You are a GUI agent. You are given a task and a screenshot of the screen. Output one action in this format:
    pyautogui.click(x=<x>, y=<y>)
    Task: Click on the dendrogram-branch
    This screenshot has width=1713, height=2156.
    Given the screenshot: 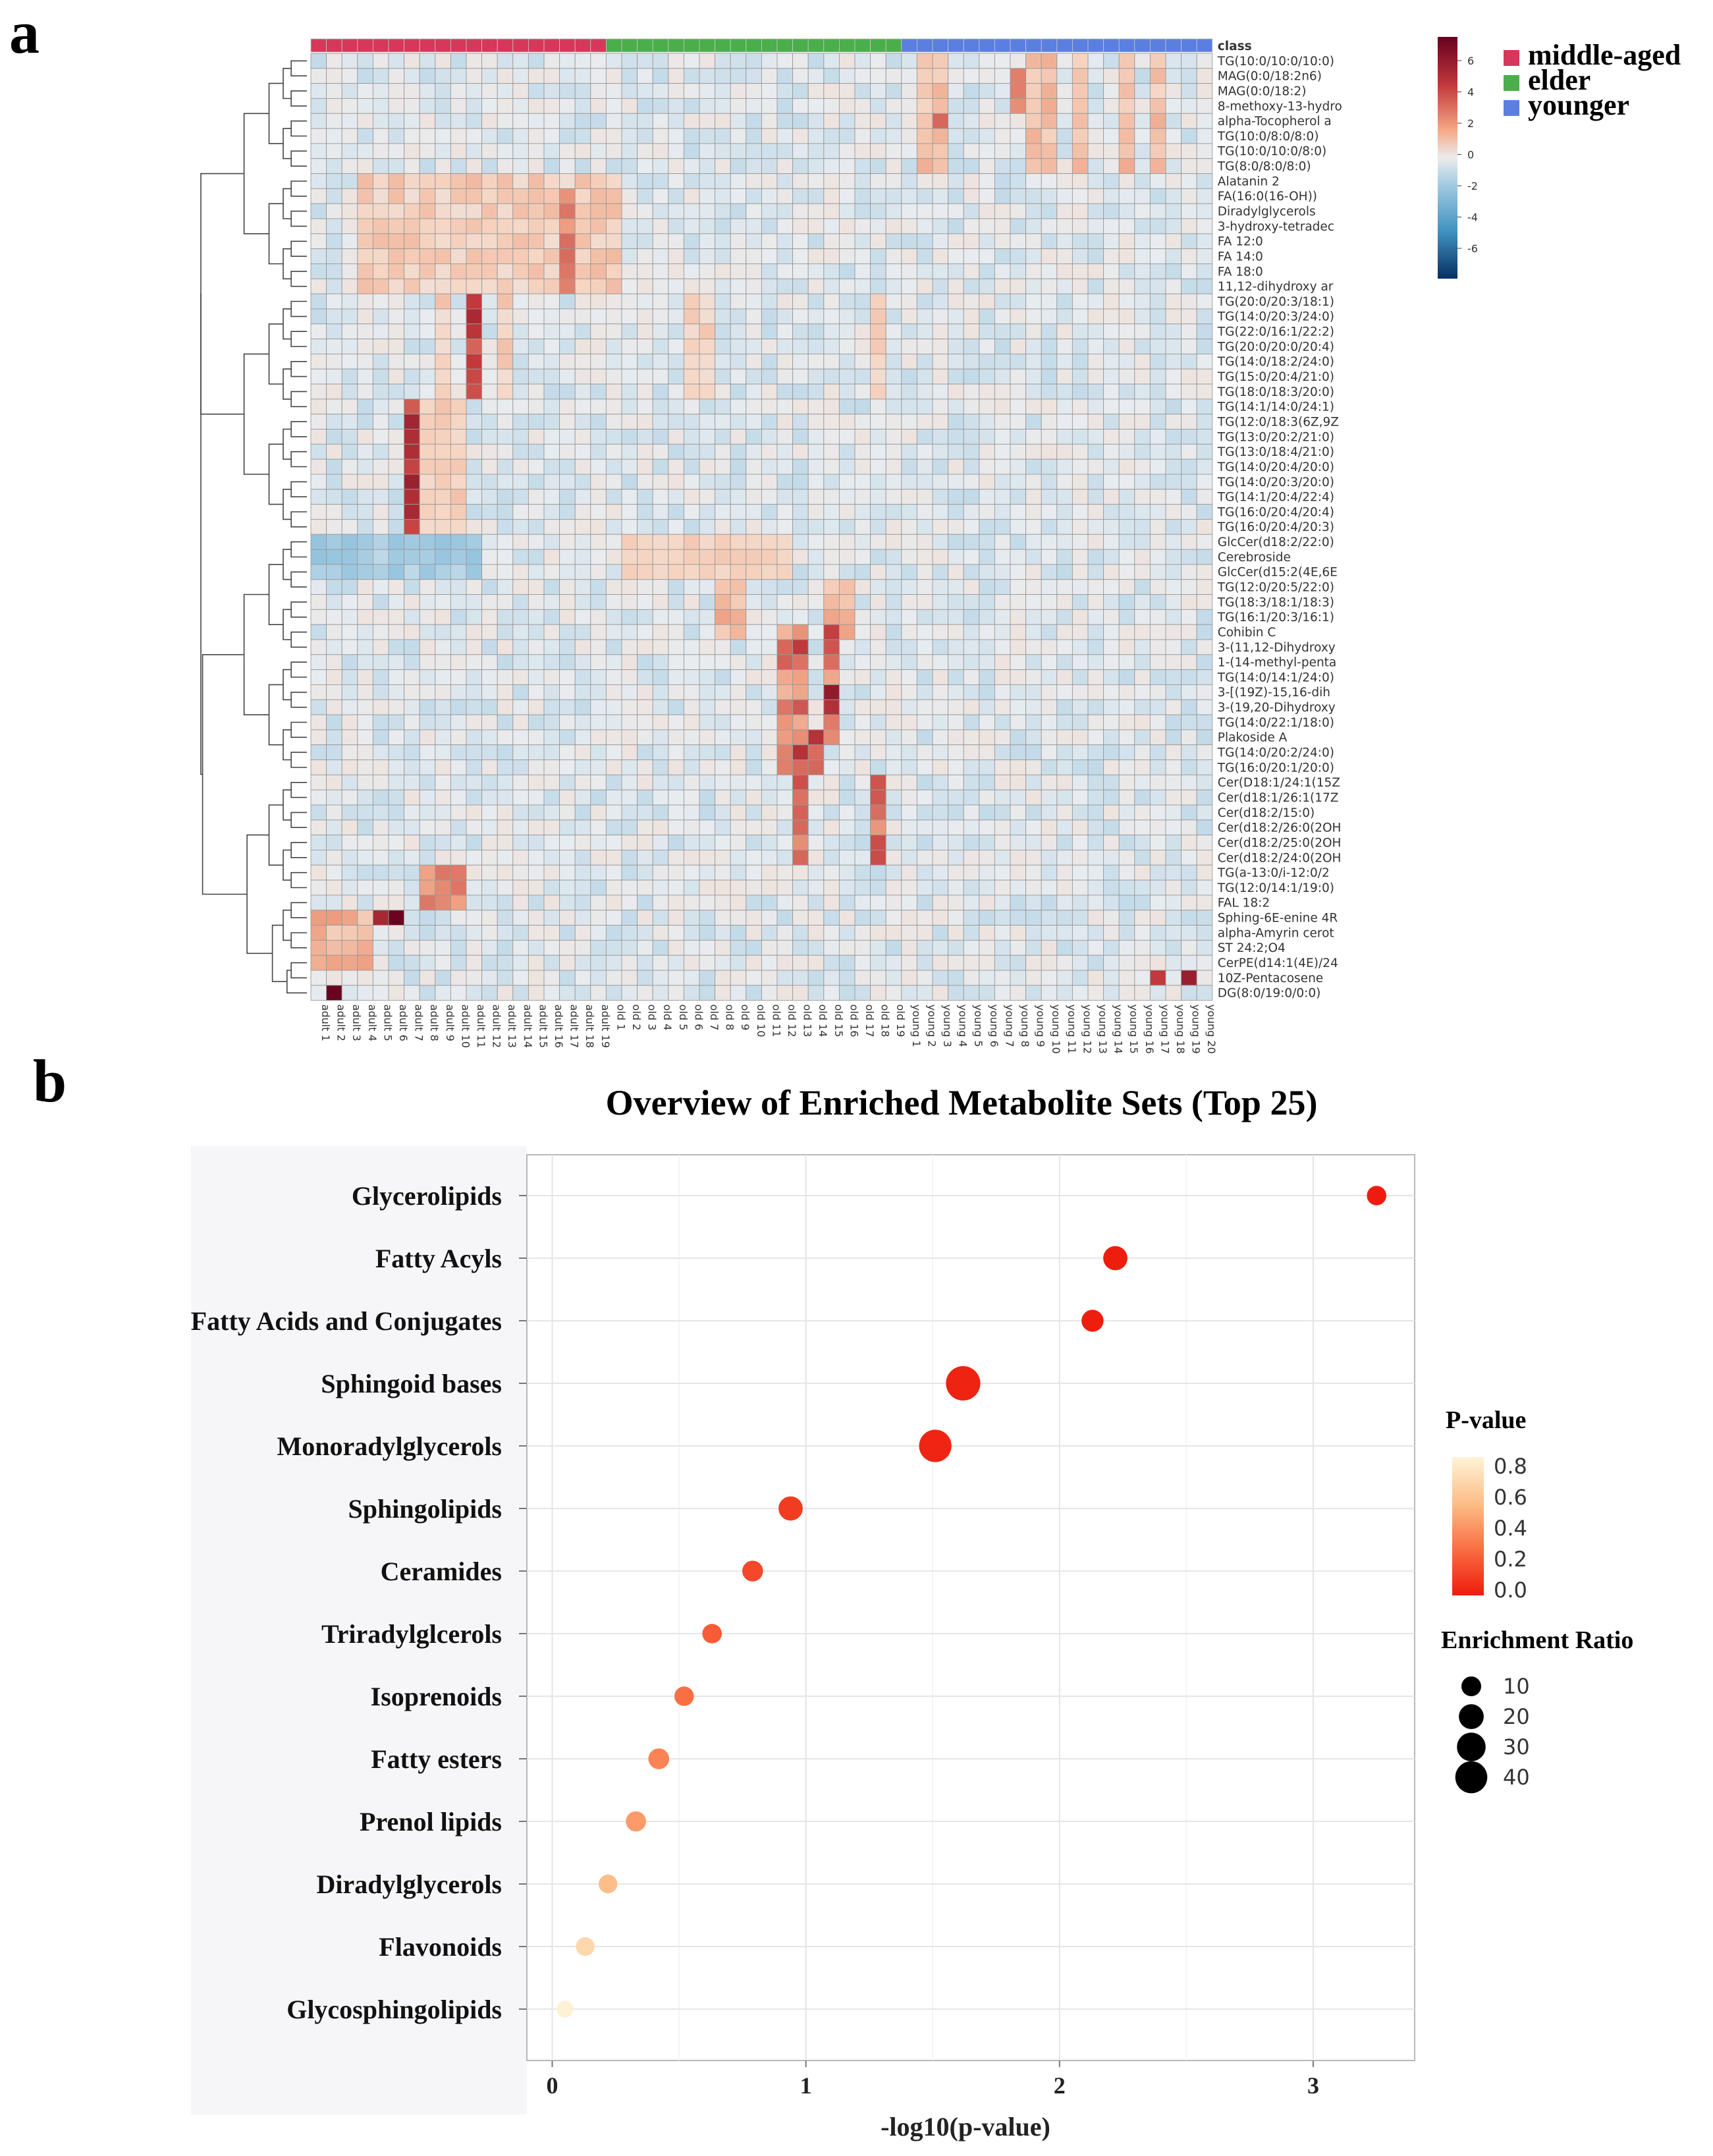 What is the action you would take?
    pyautogui.click(x=298, y=910)
    